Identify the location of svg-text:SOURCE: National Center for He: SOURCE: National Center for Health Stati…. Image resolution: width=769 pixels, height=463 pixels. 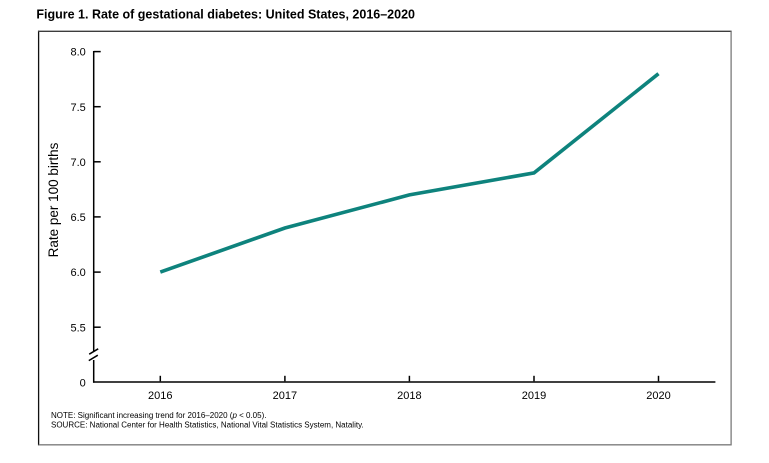
(207, 425).